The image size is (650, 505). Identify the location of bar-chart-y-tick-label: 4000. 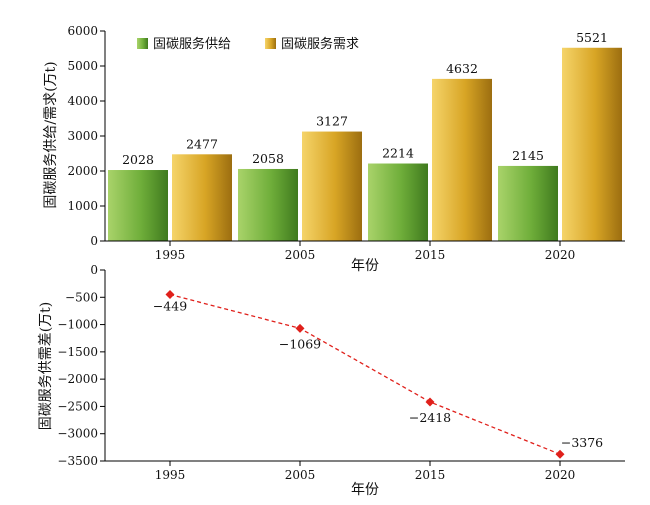
(82, 101).